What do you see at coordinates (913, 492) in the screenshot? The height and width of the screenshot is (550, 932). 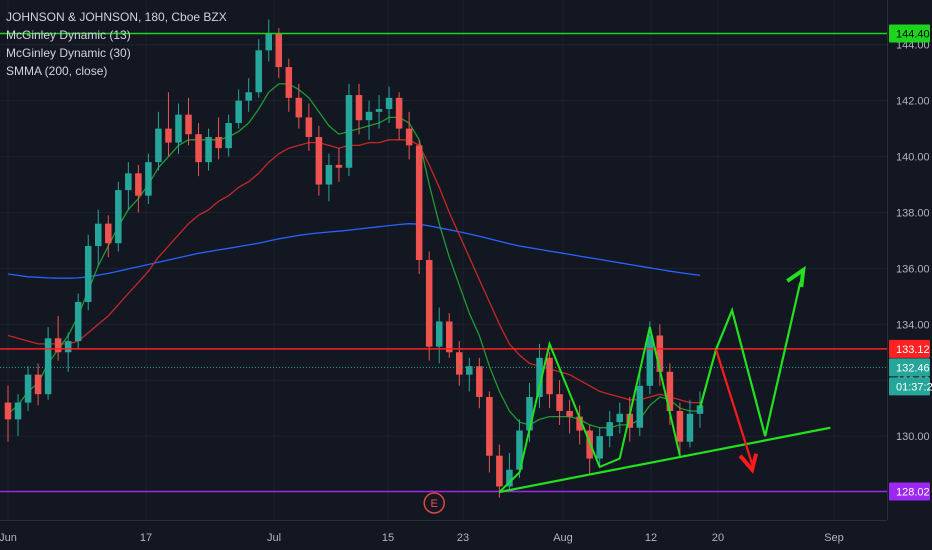 I see `level-bottom-price-label: 128.02` at bounding box center [913, 492].